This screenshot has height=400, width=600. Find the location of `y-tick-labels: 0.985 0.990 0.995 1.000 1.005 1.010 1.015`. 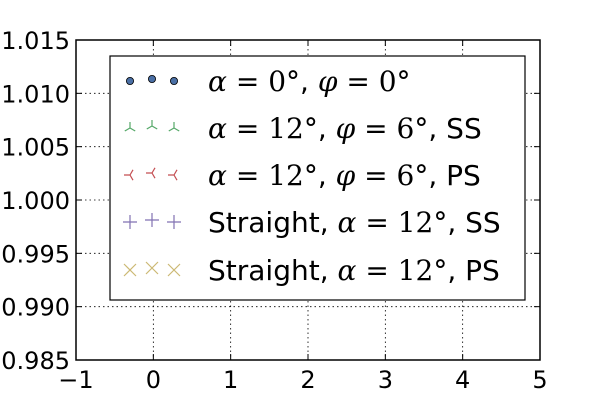

y-tick-labels: 0.985 0.990 0.995 1.000 1.005 1.010 1.015 is located at coordinates (35, 201).